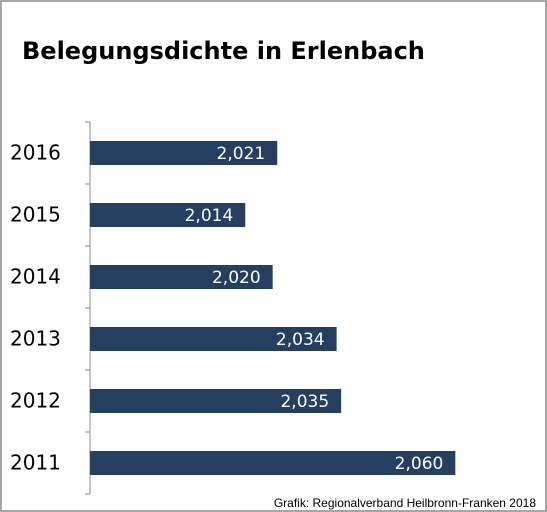 Image resolution: width=547 pixels, height=512 pixels. Describe the element at coordinates (223, 51) in the screenshot. I see `chart-title: Belegungsdichte in Erlenbach` at that location.